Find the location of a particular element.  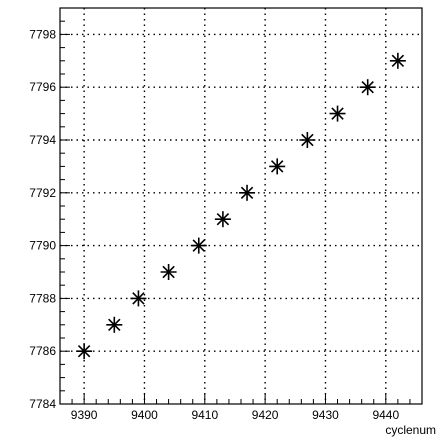

x-tick-label: 9390 is located at coordinates (84, 415).